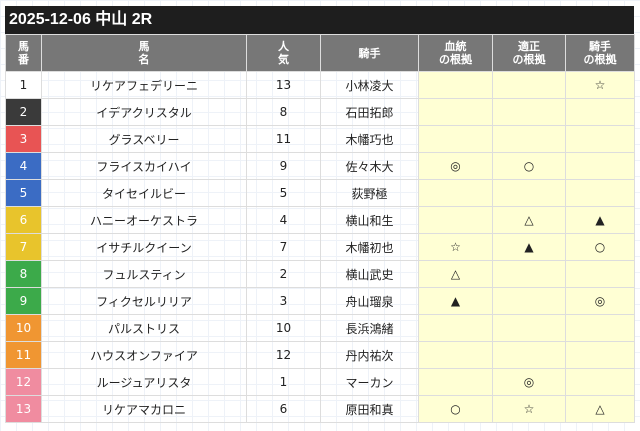 The height and width of the screenshot is (431, 640). What do you see at coordinates (144, 247) in the screenshot?
I see `horse-name: イサチルクイーン` at bounding box center [144, 247].